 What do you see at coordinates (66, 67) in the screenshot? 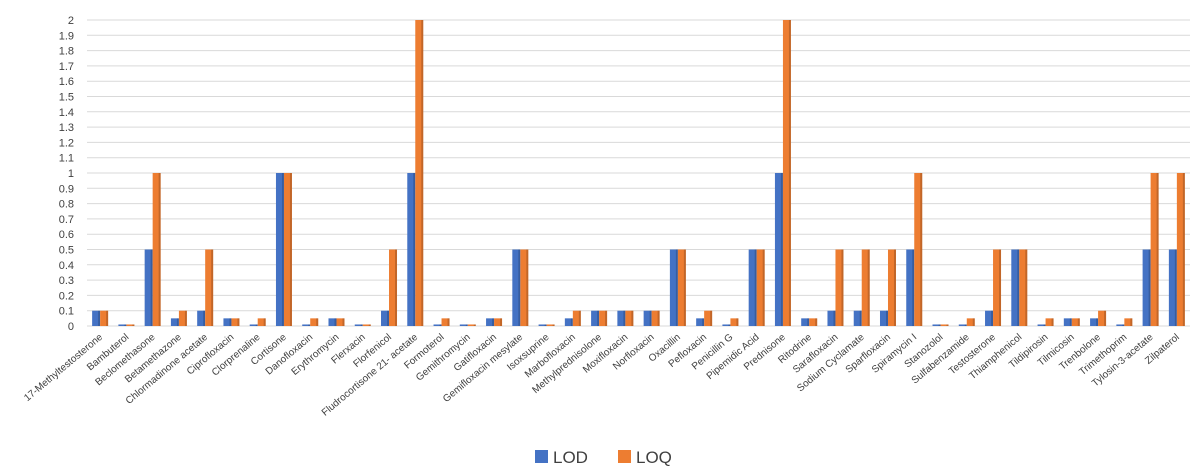
I see `y-tick-label: 1.7` at bounding box center [66, 67].